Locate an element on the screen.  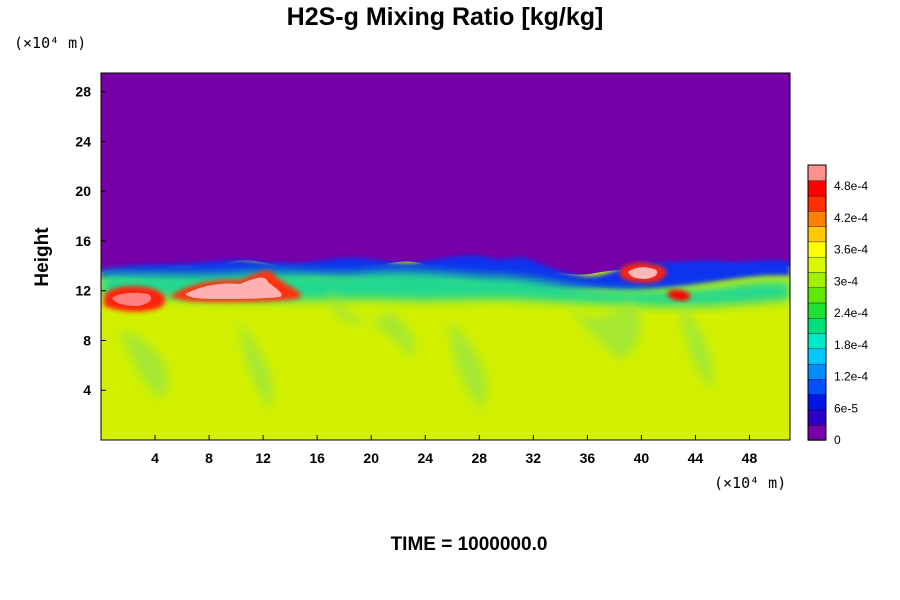
y-tick-label: 4 is located at coordinates (87, 390).